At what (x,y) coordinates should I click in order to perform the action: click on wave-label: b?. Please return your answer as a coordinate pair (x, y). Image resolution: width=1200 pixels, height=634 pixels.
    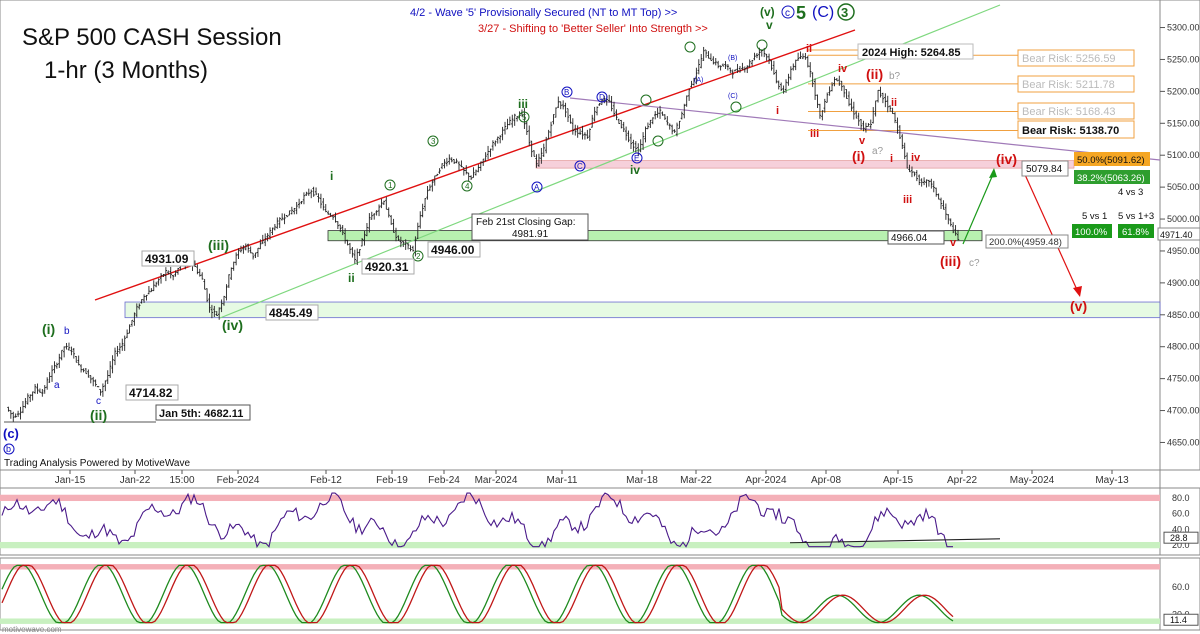
    Looking at the image, I should click on (895, 76).